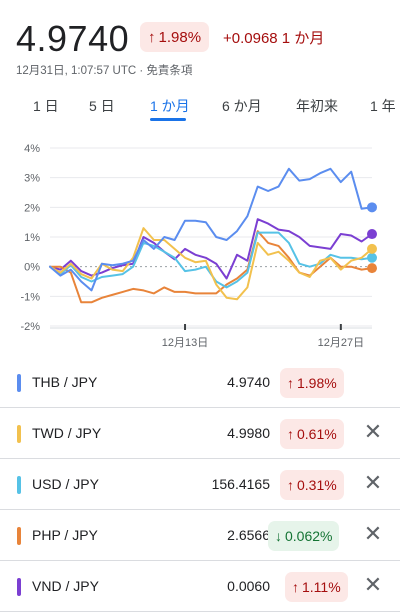 This screenshot has height=612, width=400. I want to click on pair-name: THB / JPY, so click(65, 382).